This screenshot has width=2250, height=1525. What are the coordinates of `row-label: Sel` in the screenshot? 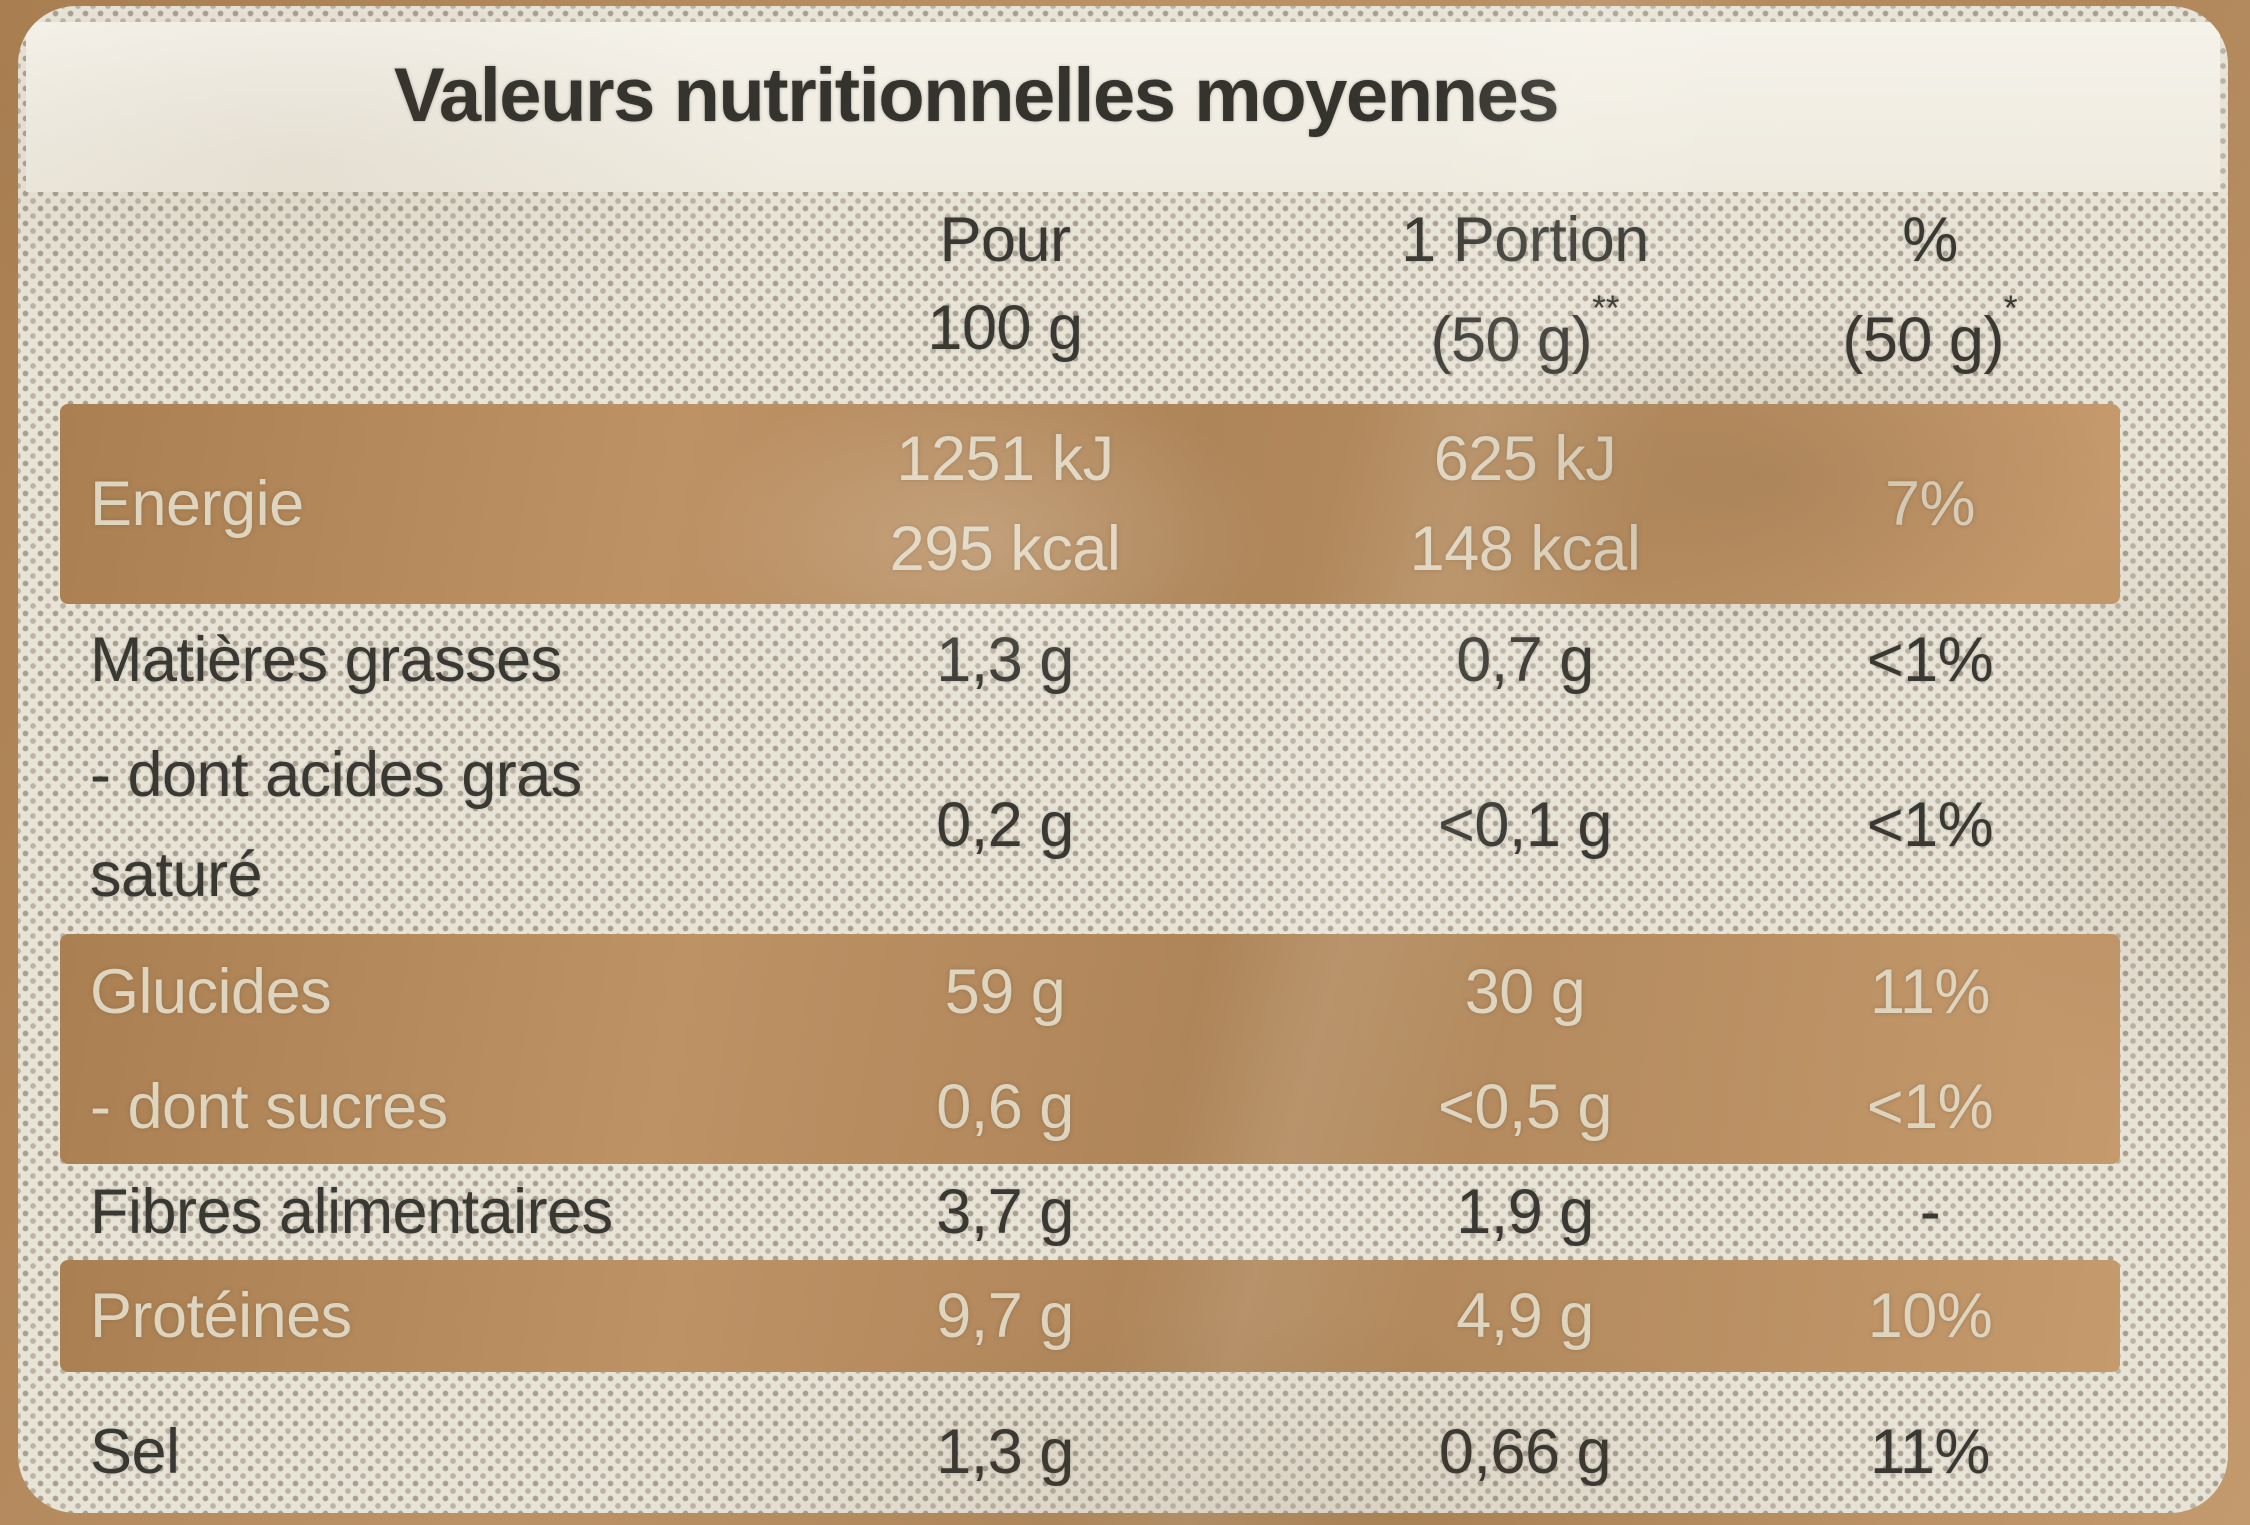 It's located at (135, 1452).